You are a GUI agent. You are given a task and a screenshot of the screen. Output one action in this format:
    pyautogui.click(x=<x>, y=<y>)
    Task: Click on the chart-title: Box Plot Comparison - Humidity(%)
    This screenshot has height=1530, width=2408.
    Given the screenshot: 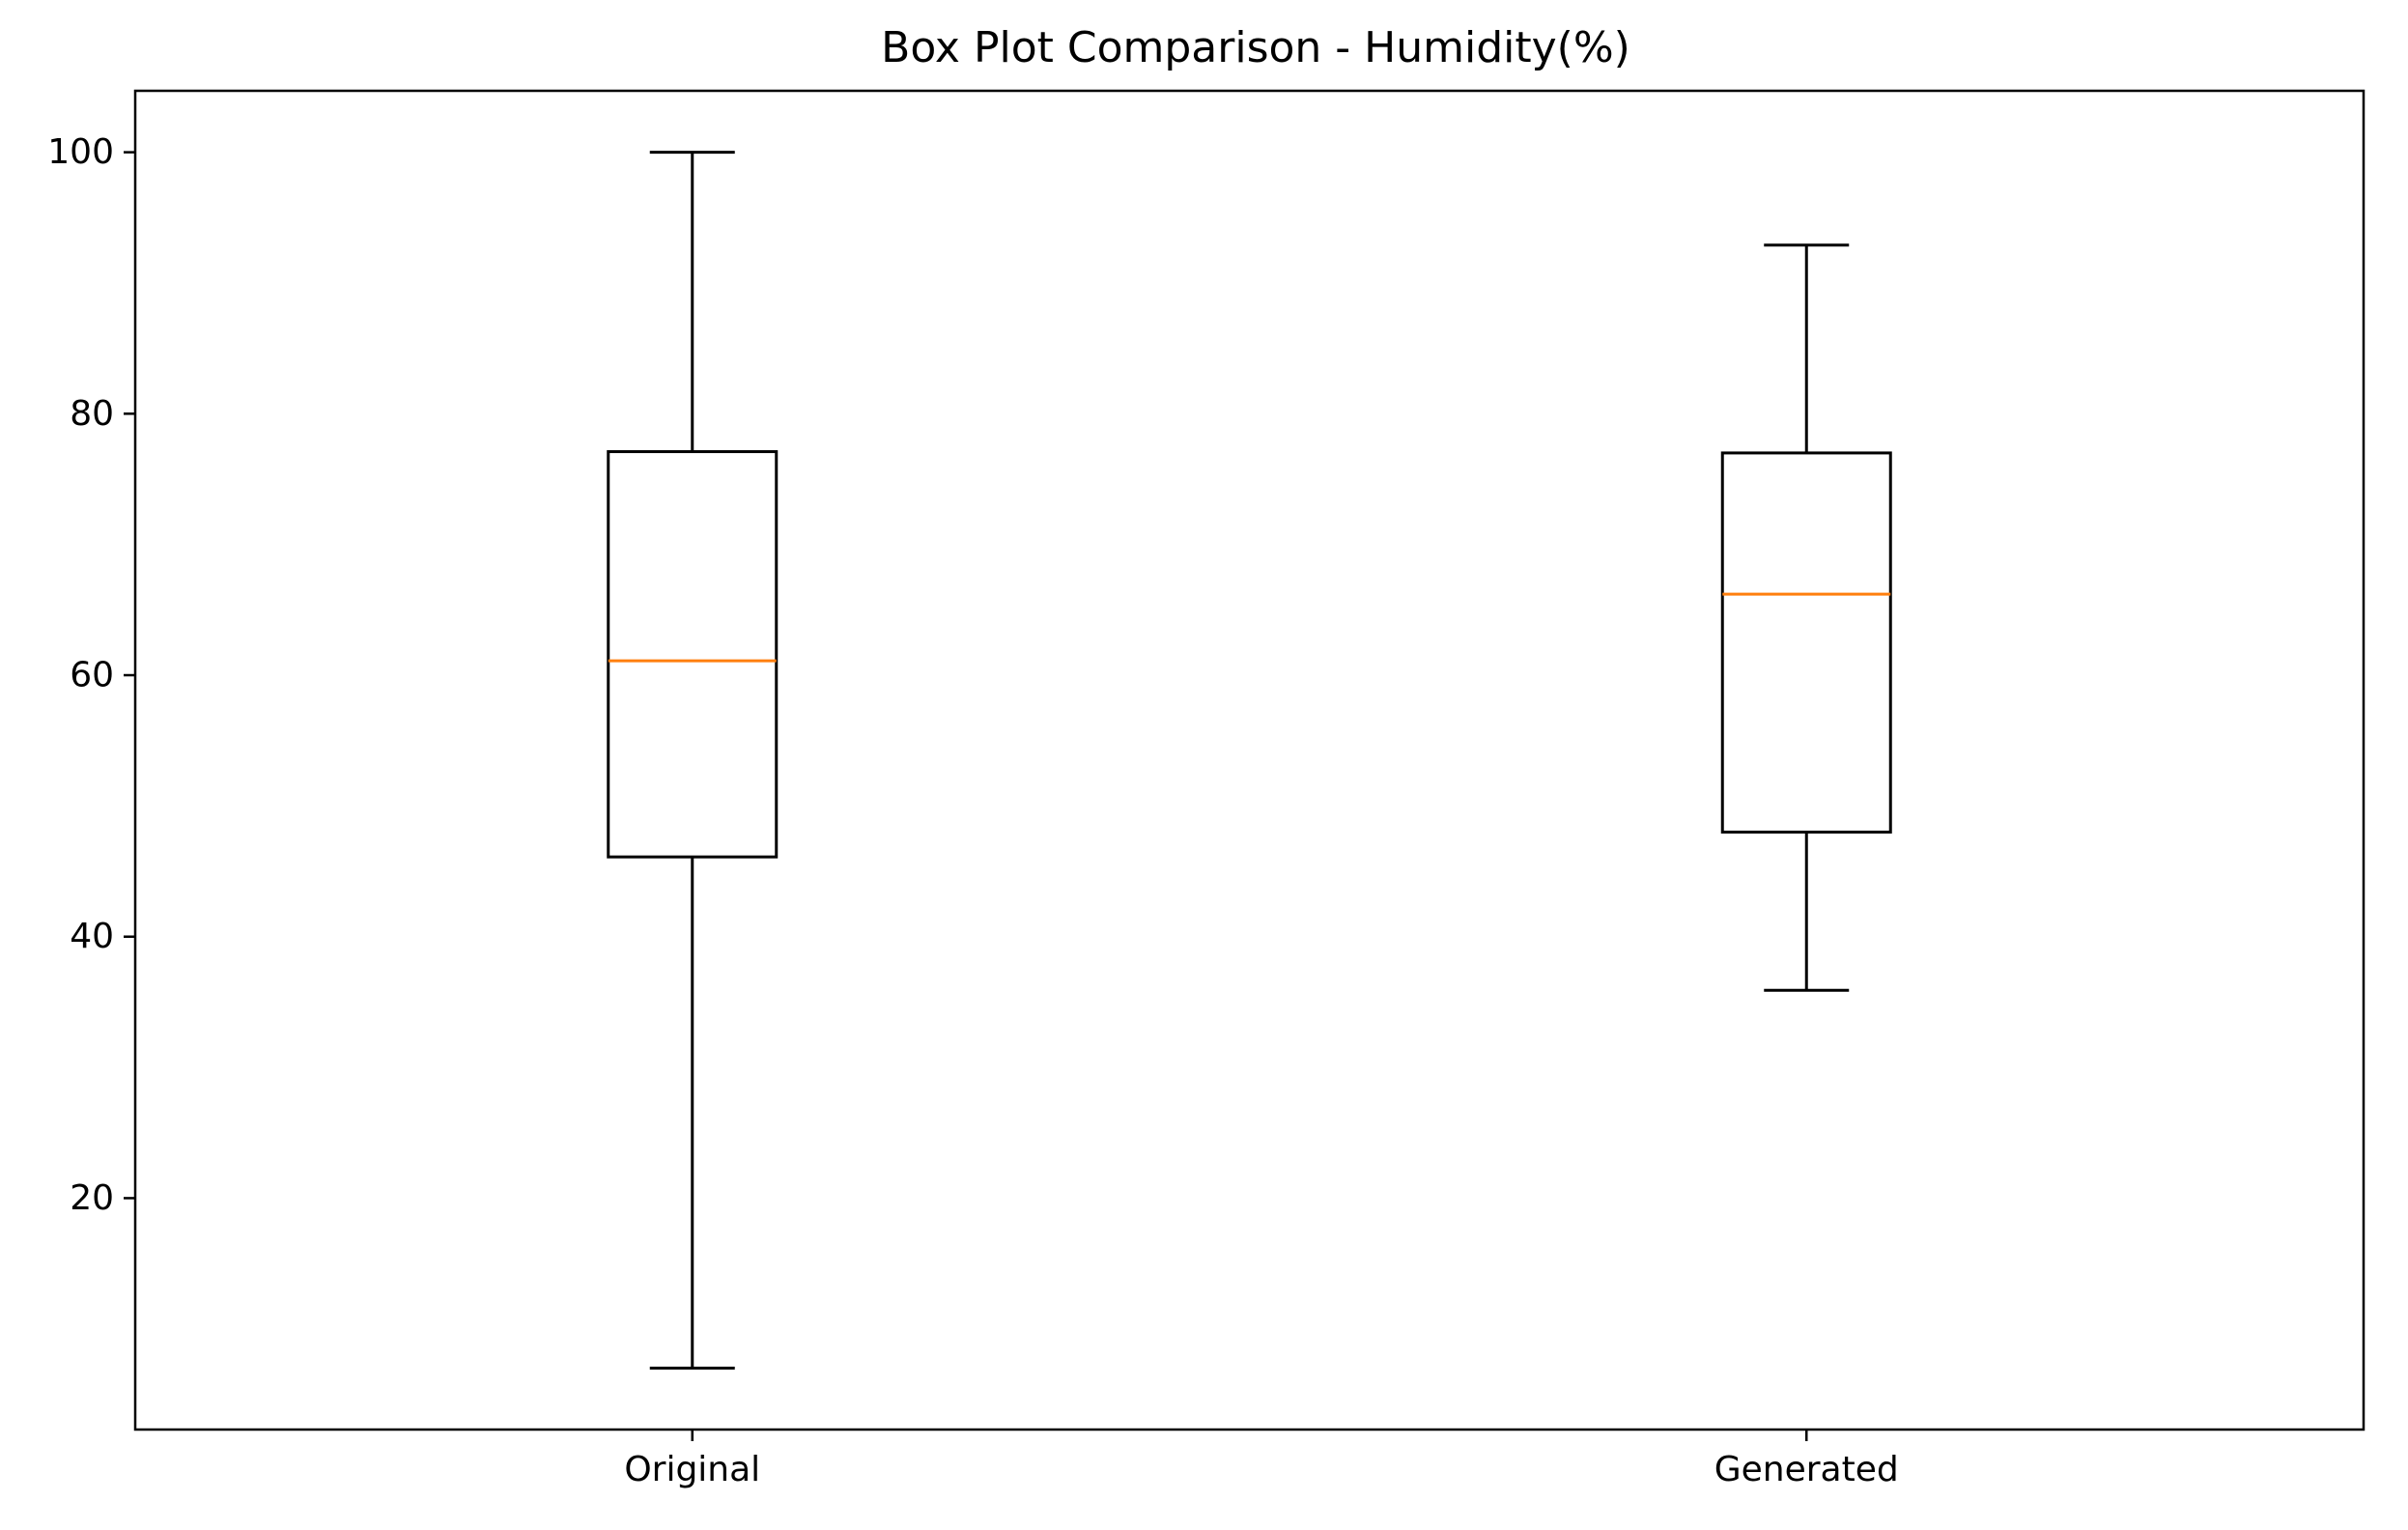 What is the action you would take?
    pyautogui.click(x=1255, y=48)
    